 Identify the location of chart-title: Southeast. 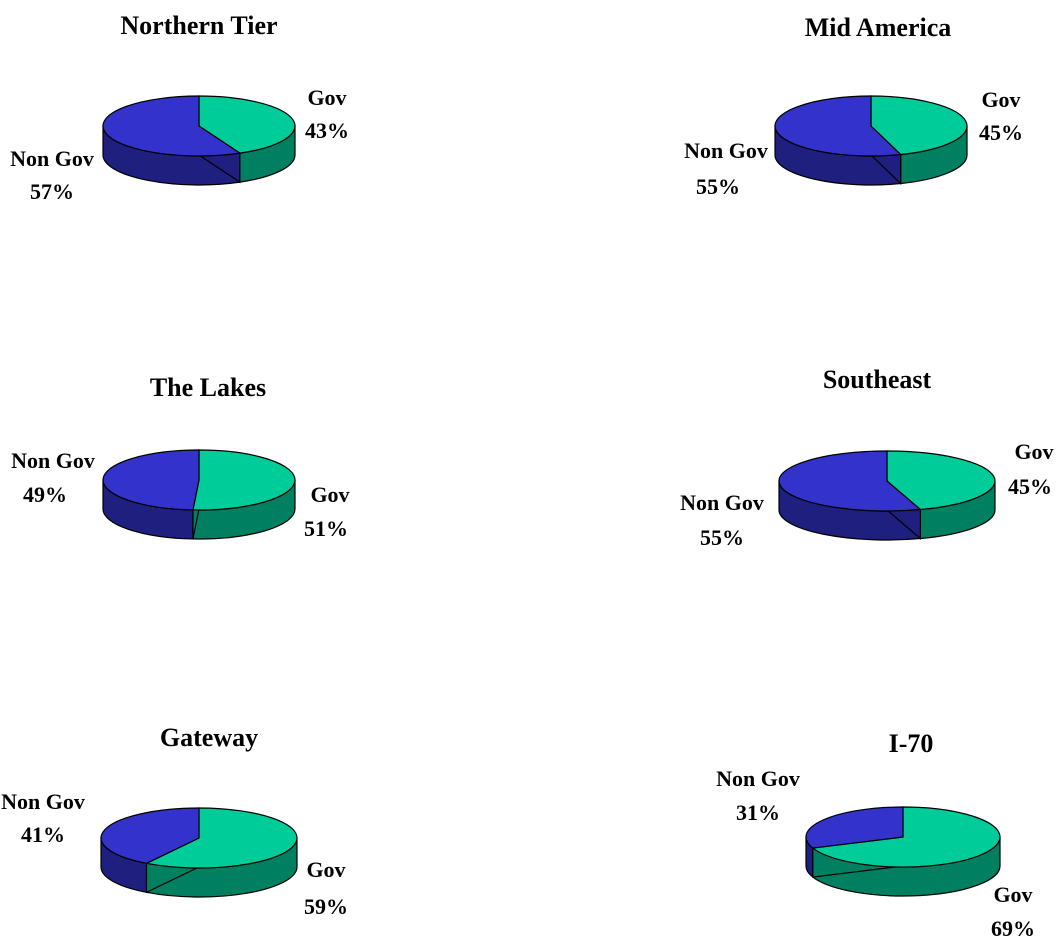
(877, 379).